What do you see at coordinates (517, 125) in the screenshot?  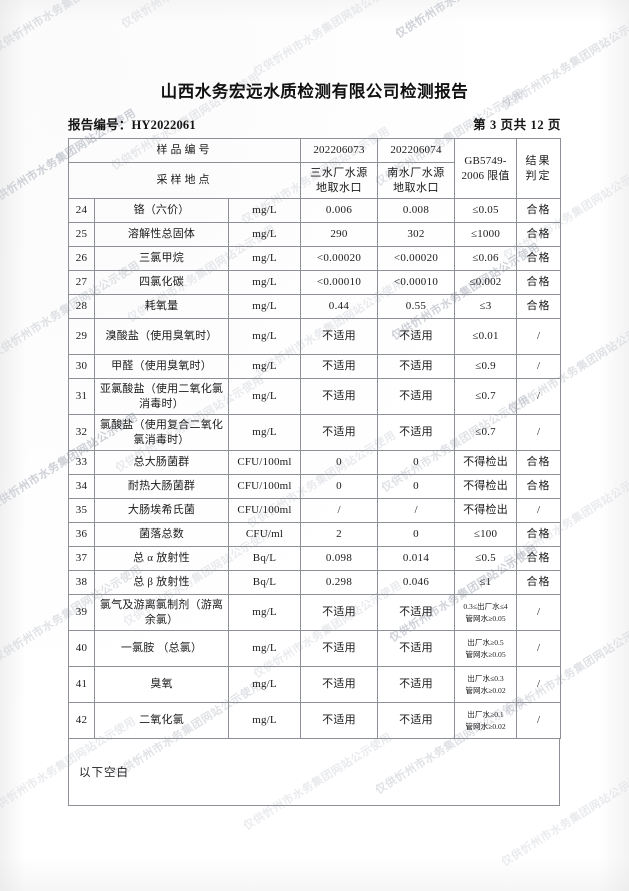 I see `page-number: 第 3 页共 12 页` at bounding box center [517, 125].